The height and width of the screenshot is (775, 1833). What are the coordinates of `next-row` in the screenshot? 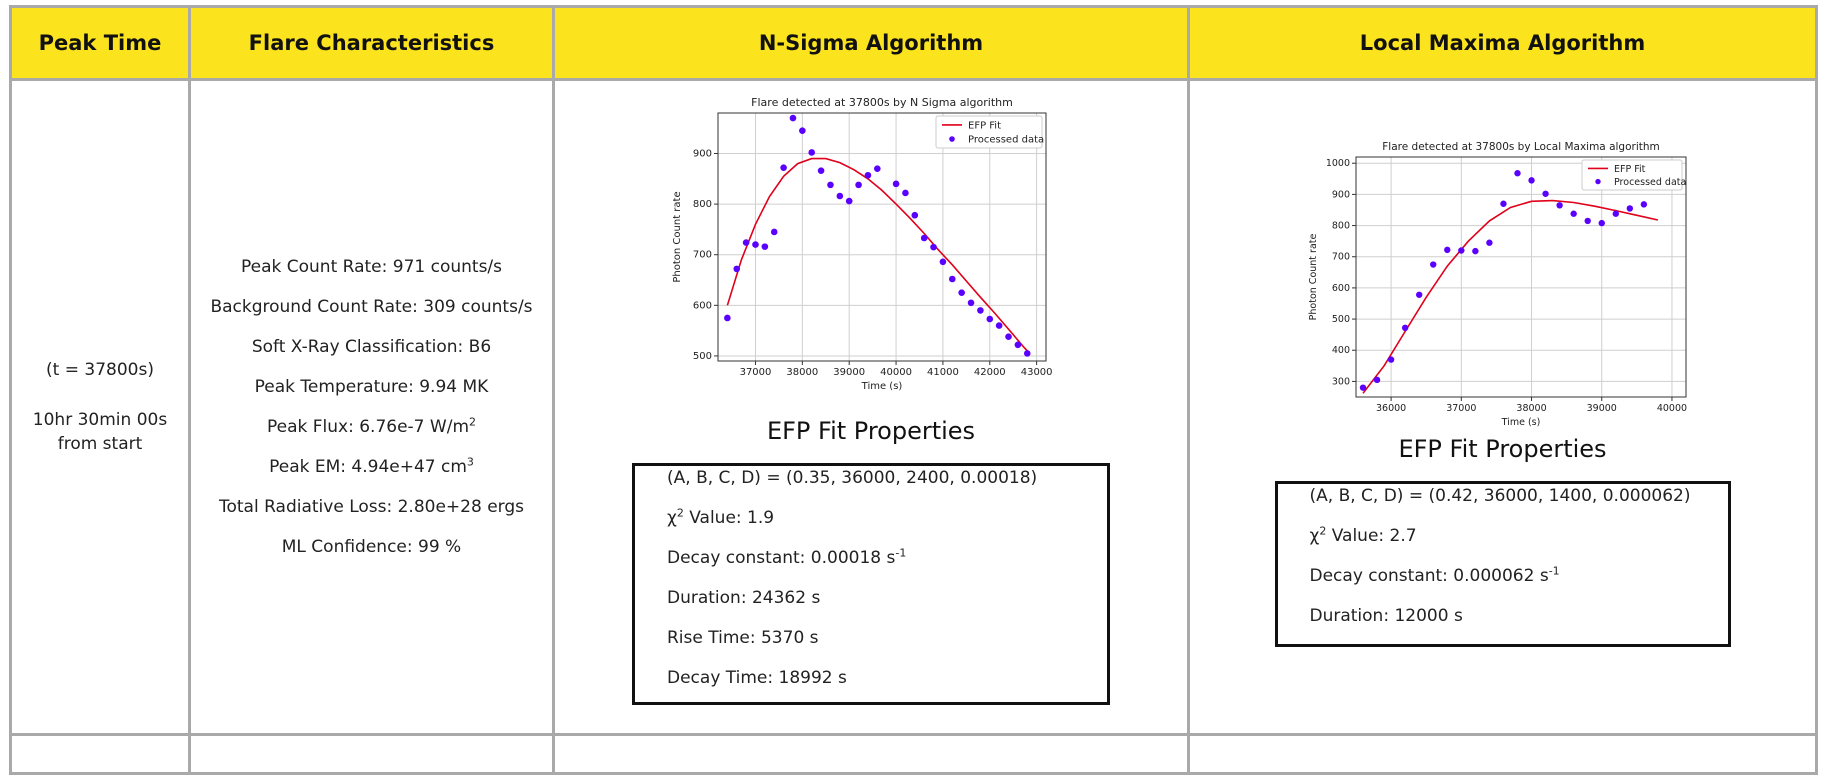 It's located at (913, 754).